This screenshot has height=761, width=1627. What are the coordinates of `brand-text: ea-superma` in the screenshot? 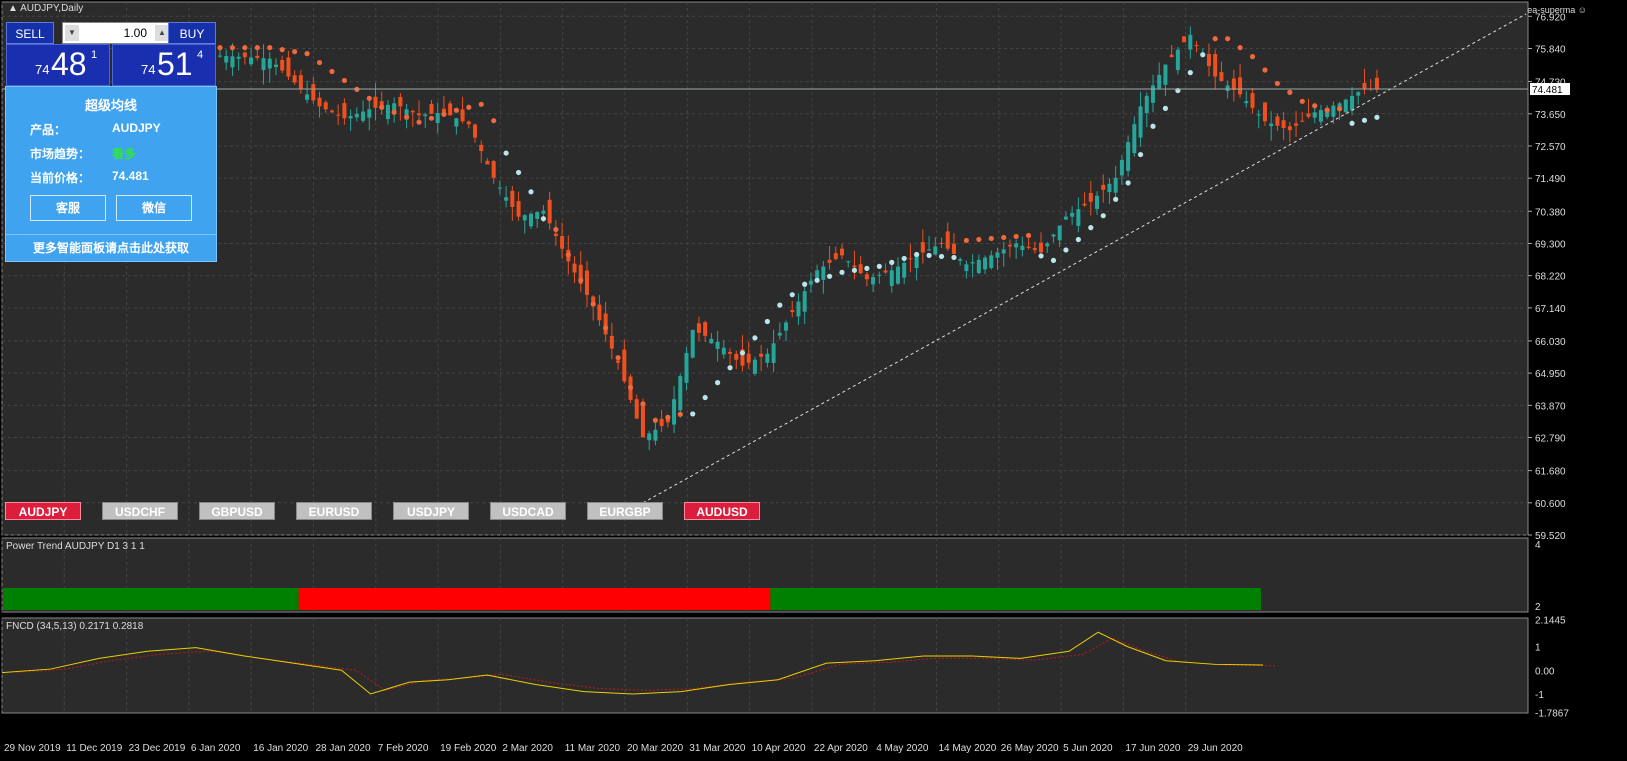 It's located at (1551, 10).